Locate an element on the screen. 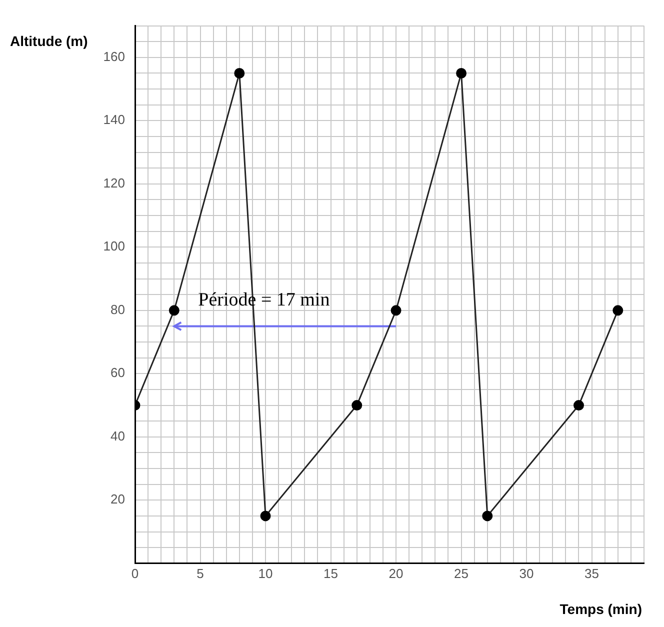 The width and height of the screenshot is (664, 627). y-tick-label: 120 is located at coordinates (114, 182).